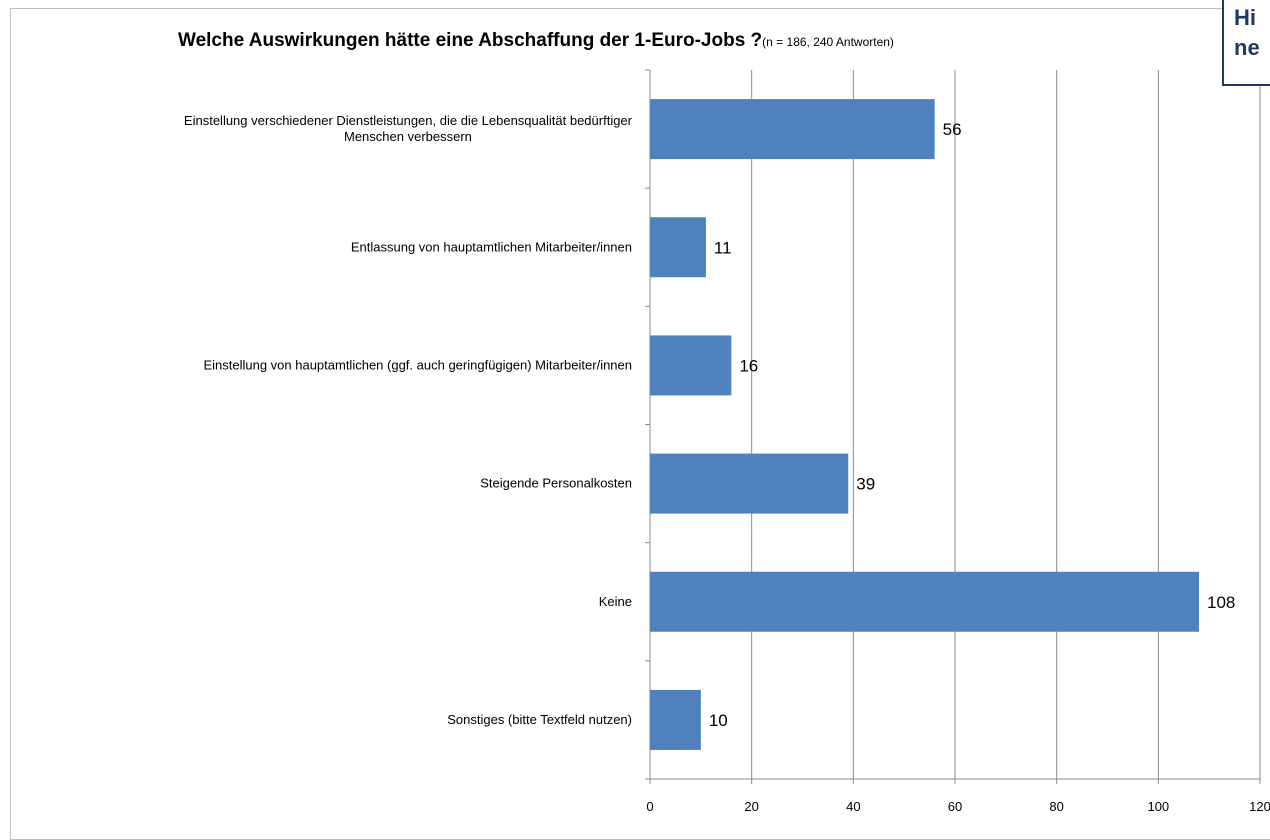 Image resolution: width=1270 pixels, height=840 pixels. What do you see at coordinates (1221, 602) in the screenshot?
I see `data-label: 108` at bounding box center [1221, 602].